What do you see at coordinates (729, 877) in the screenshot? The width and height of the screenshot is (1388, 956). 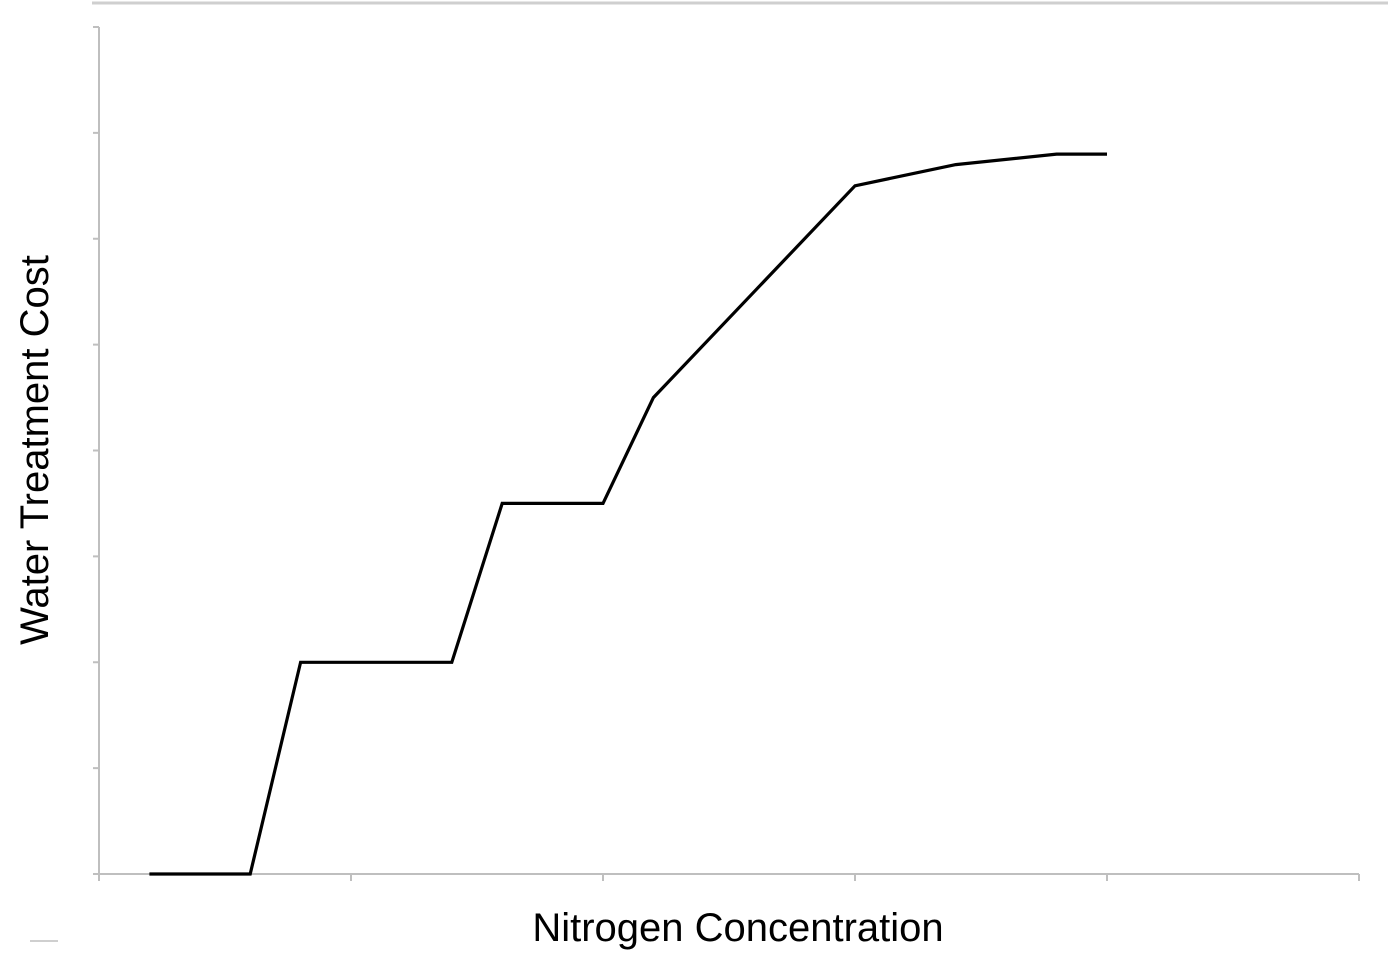 I see `x-axis-ticks` at bounding box center [729, 877].